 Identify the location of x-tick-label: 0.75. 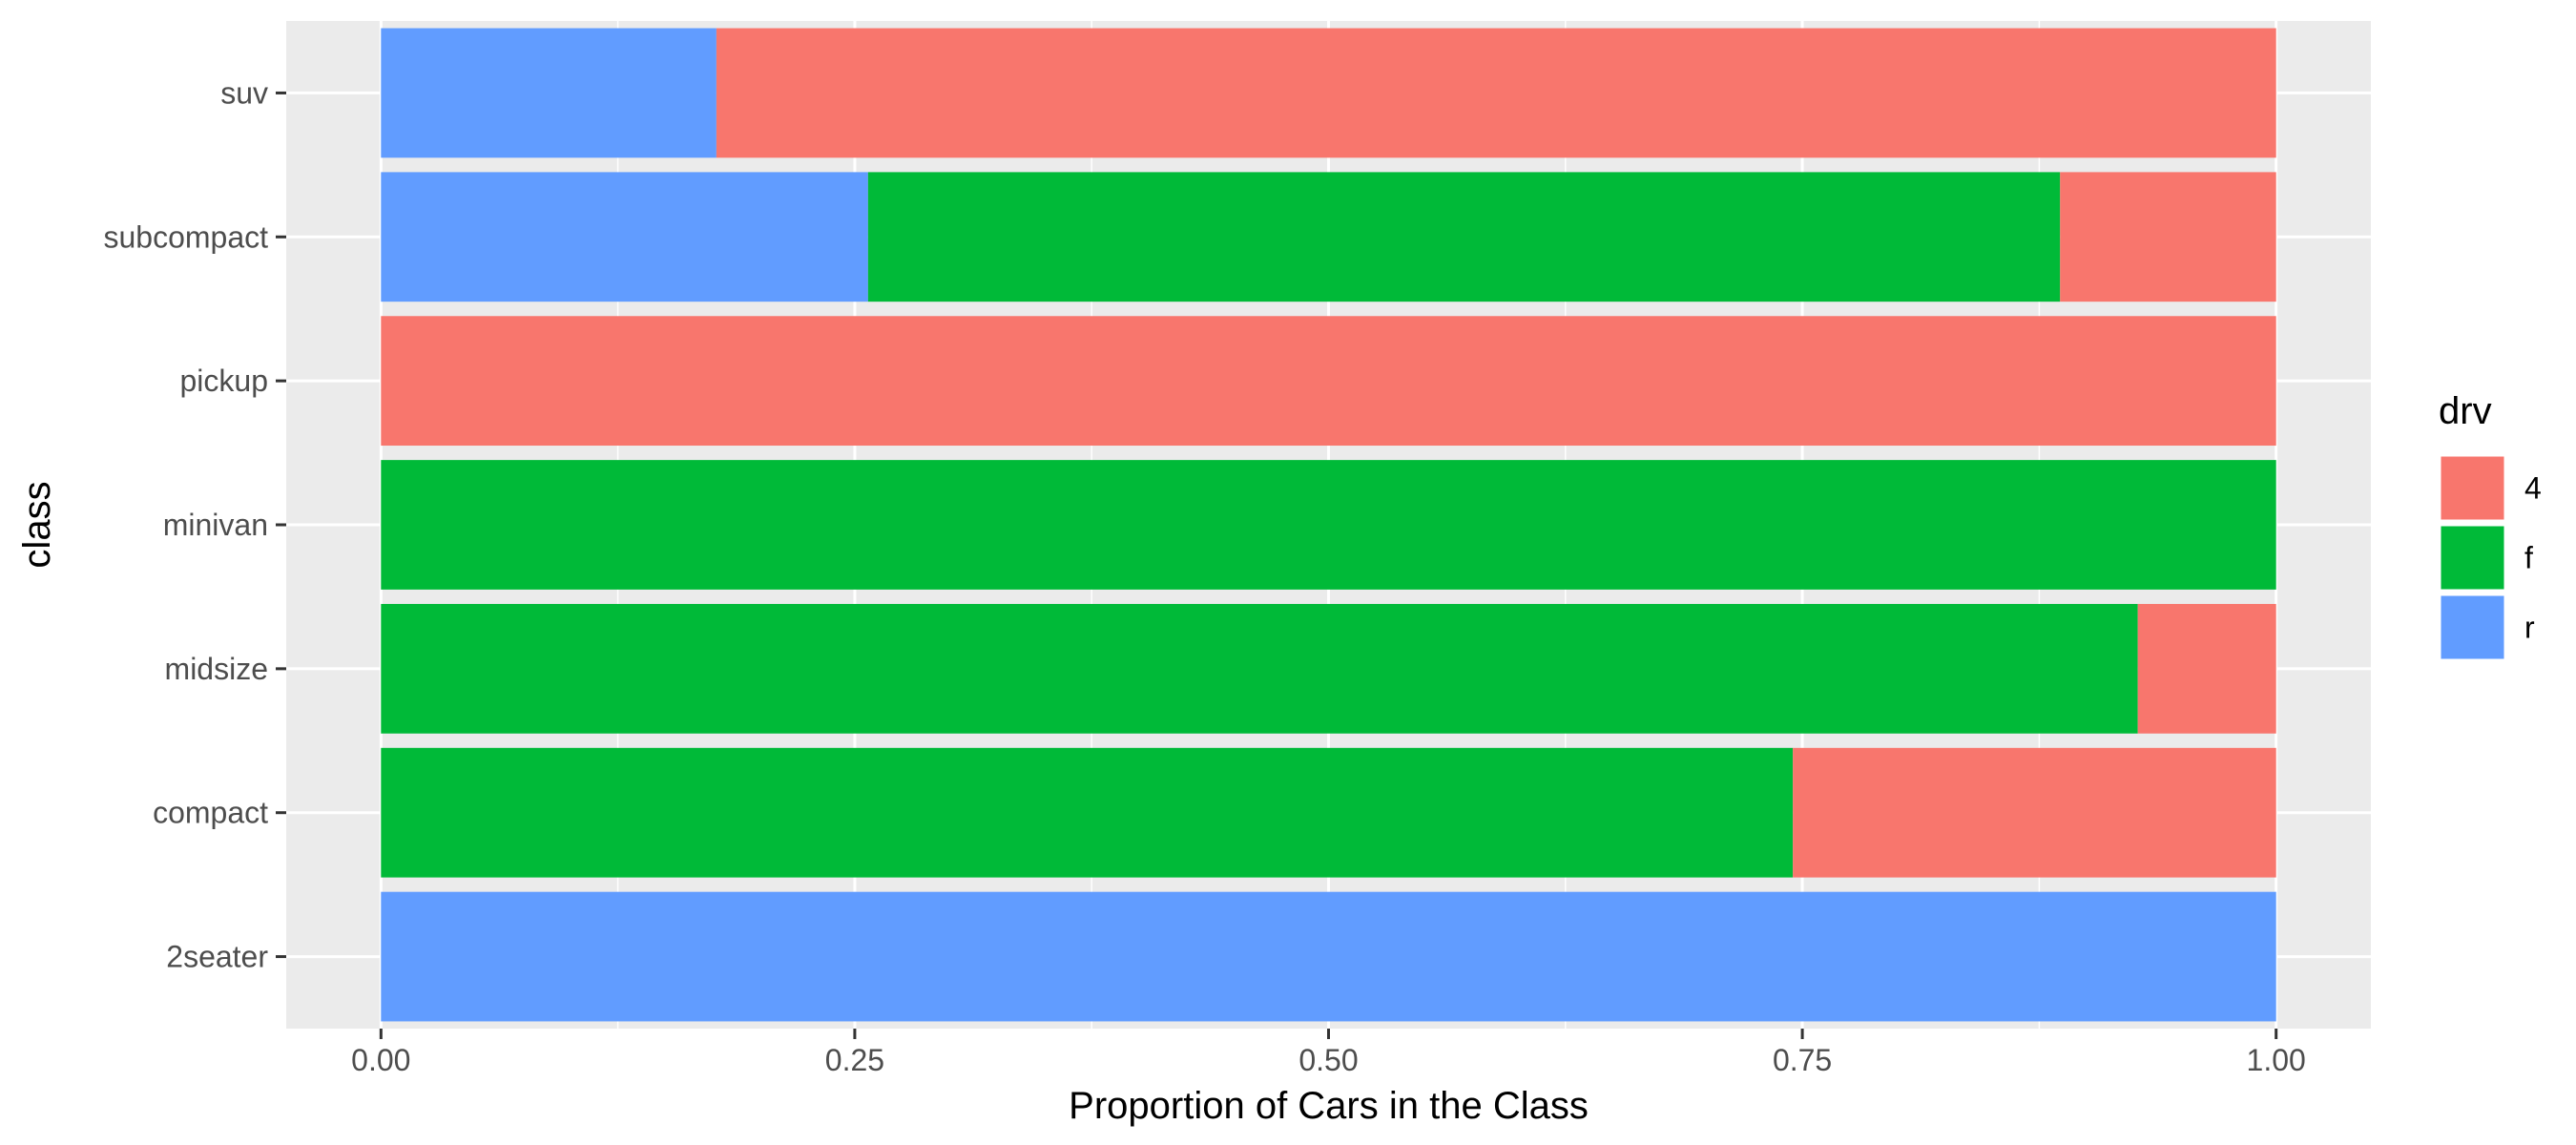
(1802, 1060).